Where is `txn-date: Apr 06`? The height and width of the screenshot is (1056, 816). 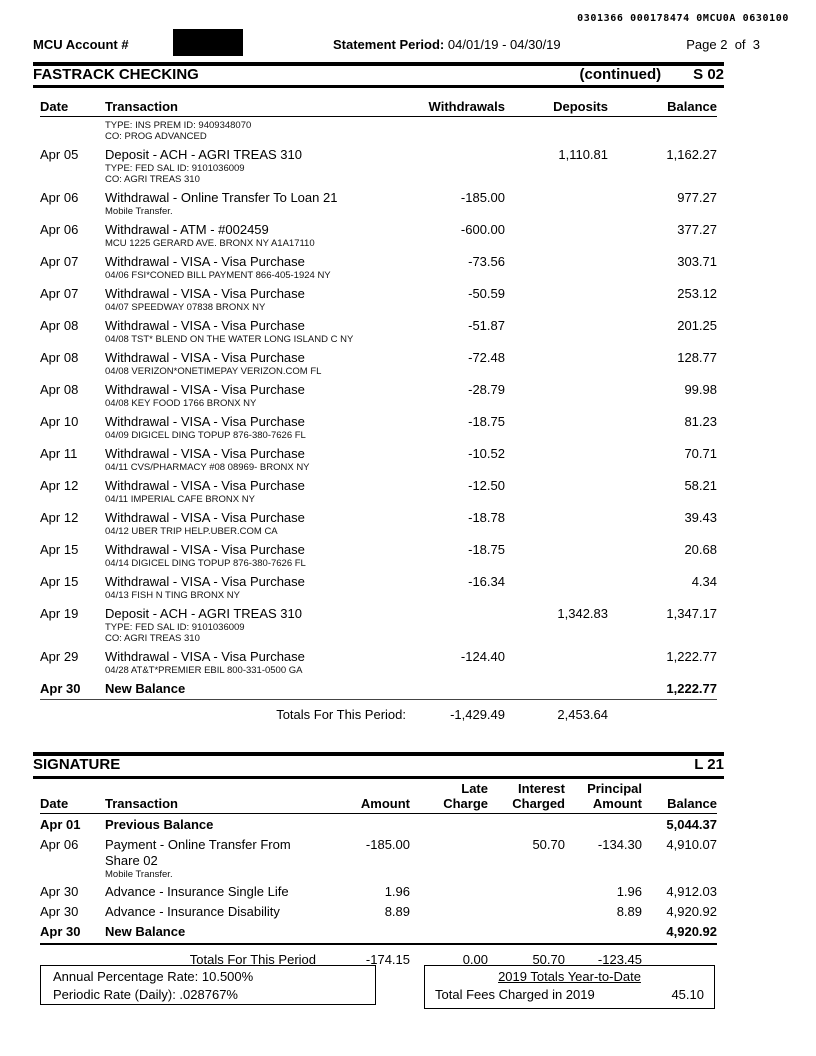 txn-date: Apr 06 is located at coordinates (59, 229).